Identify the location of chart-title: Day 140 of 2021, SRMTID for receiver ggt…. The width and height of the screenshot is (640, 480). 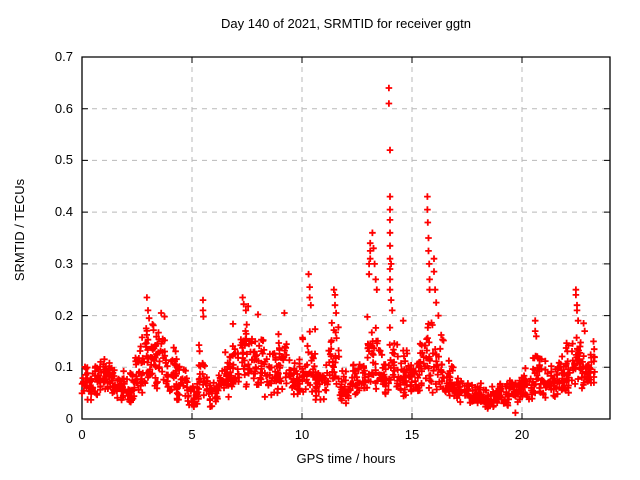
(345, 23).